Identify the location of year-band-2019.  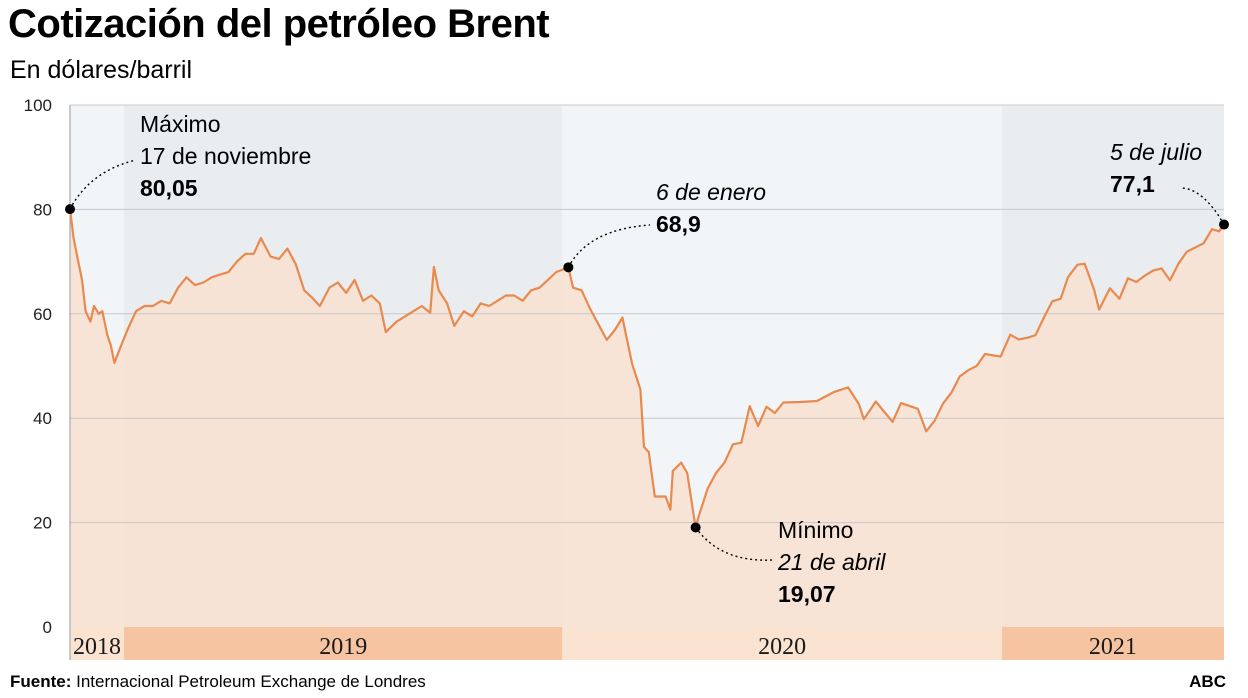
(343, 643).